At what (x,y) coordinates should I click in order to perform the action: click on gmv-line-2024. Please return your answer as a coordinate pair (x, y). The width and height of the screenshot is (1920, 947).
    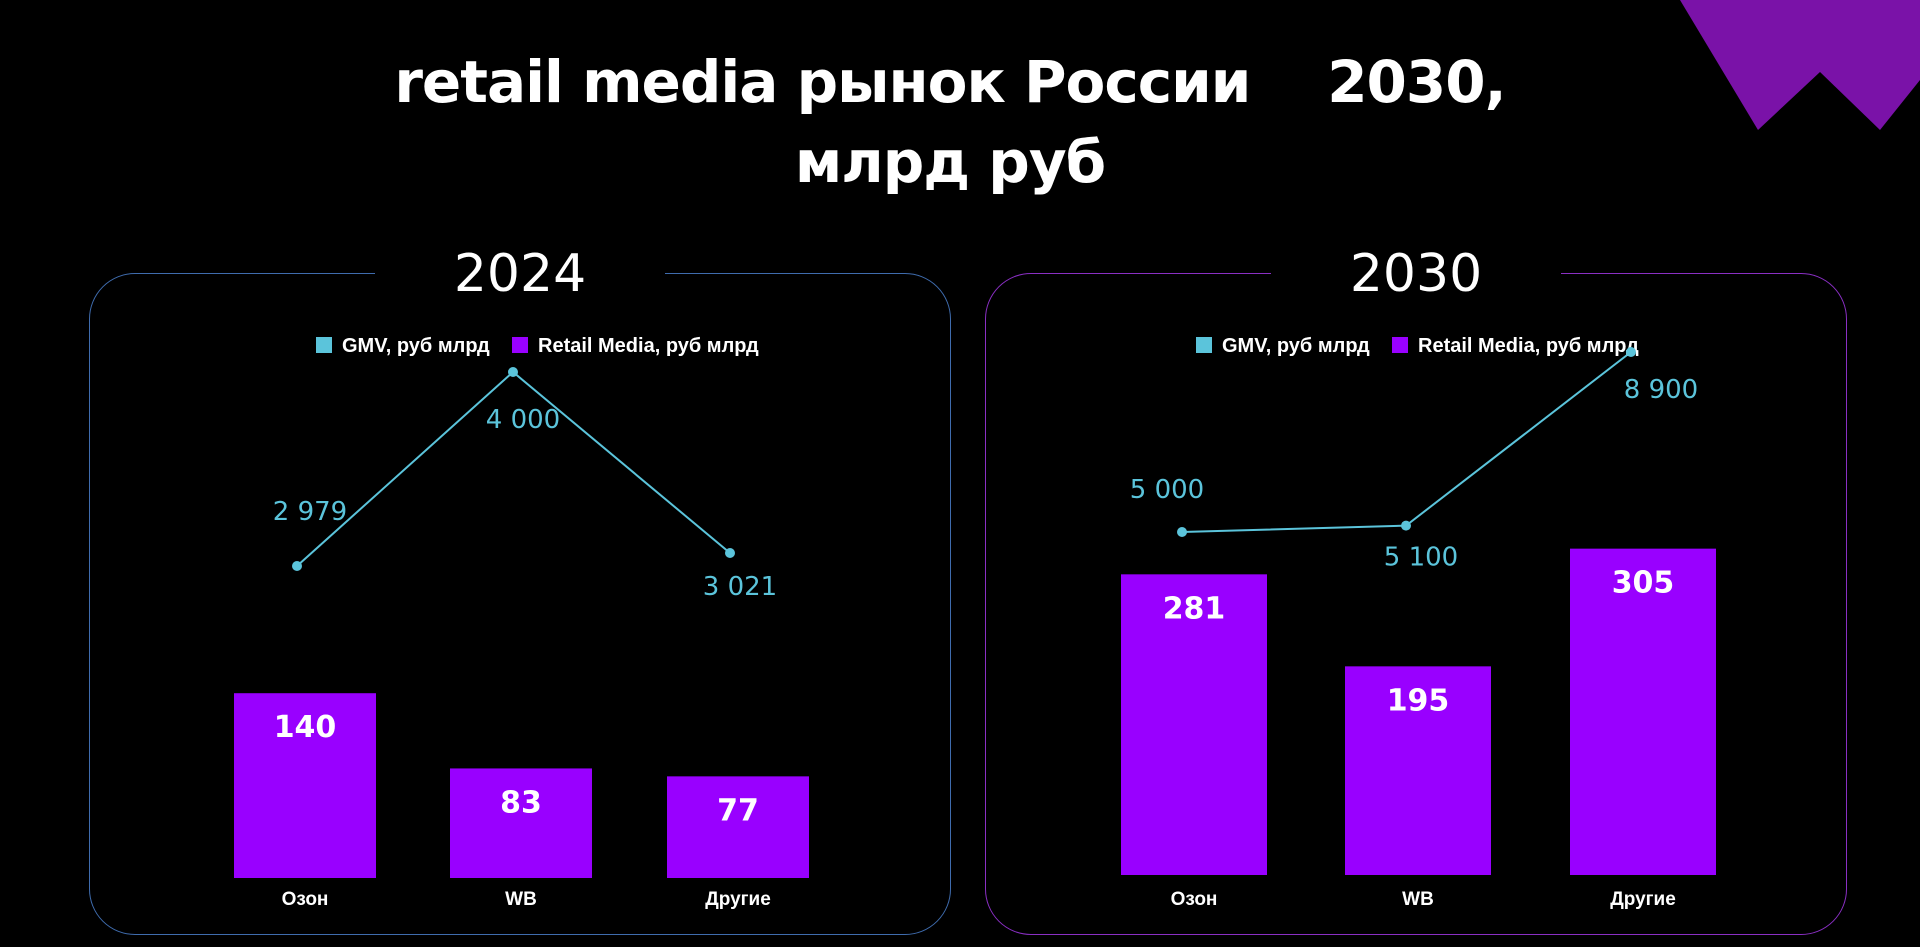
    Looking at the image, I should click on (513, 468).